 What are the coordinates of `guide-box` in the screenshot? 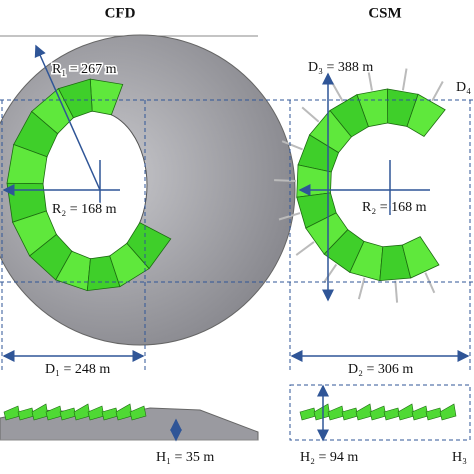 It's located at (380, 412).